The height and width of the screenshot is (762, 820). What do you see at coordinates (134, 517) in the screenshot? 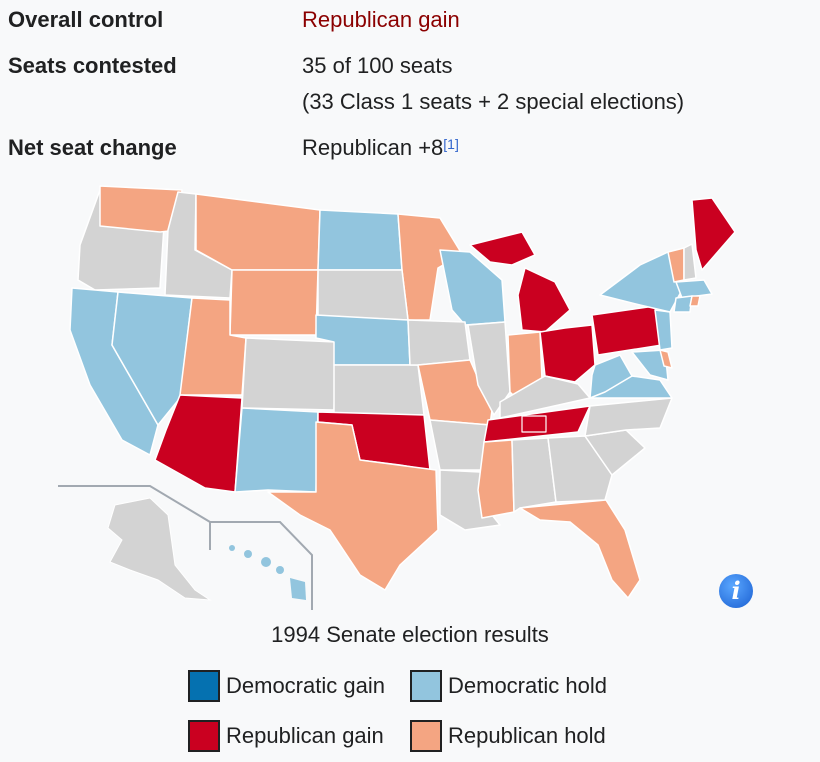
I see `inset-border-alaska` at bounding box center [134, 517].